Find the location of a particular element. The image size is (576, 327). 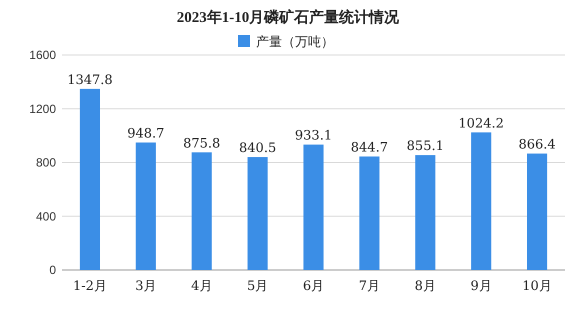

data-label: 1024.2 is located at coordinates (481, 124).